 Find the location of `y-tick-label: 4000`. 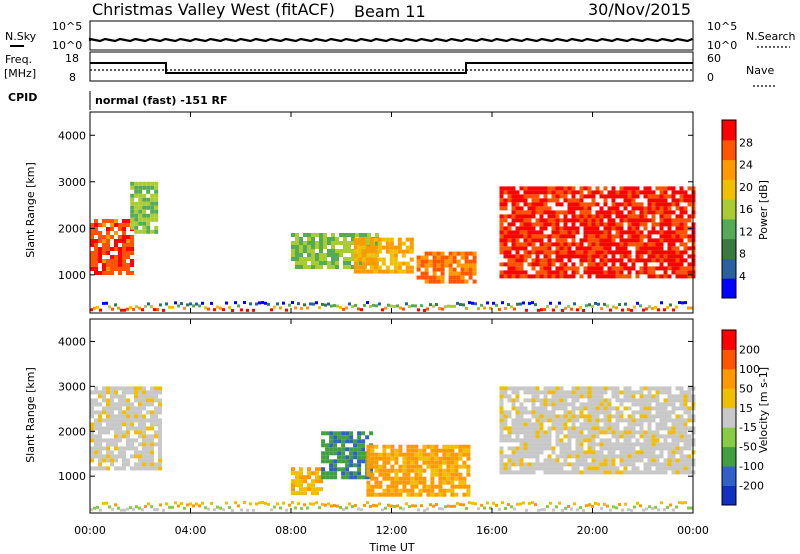

y-tick-label: 4000 is located at coordinates (72, 341).